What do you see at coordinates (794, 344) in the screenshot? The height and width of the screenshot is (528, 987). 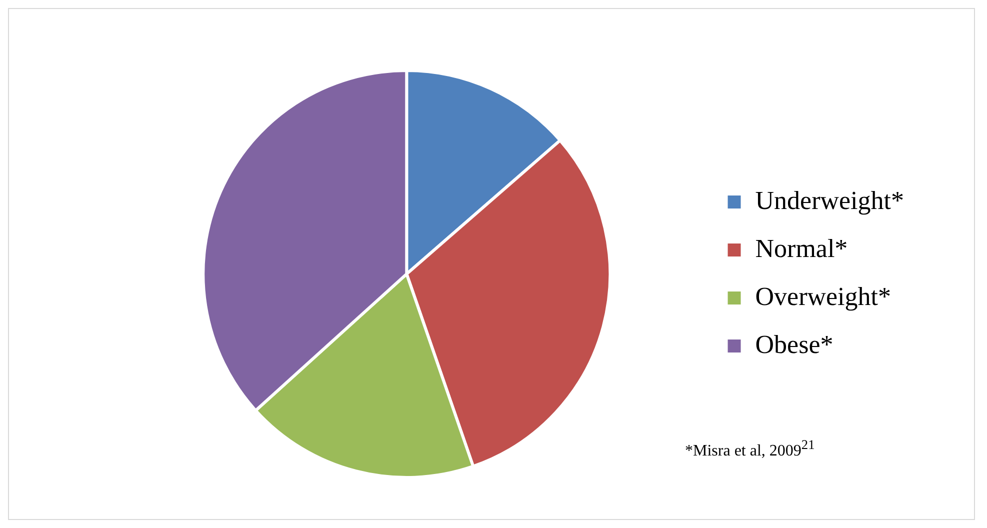 I see `legend-label: Obese*` at bounding box center [794, 344].